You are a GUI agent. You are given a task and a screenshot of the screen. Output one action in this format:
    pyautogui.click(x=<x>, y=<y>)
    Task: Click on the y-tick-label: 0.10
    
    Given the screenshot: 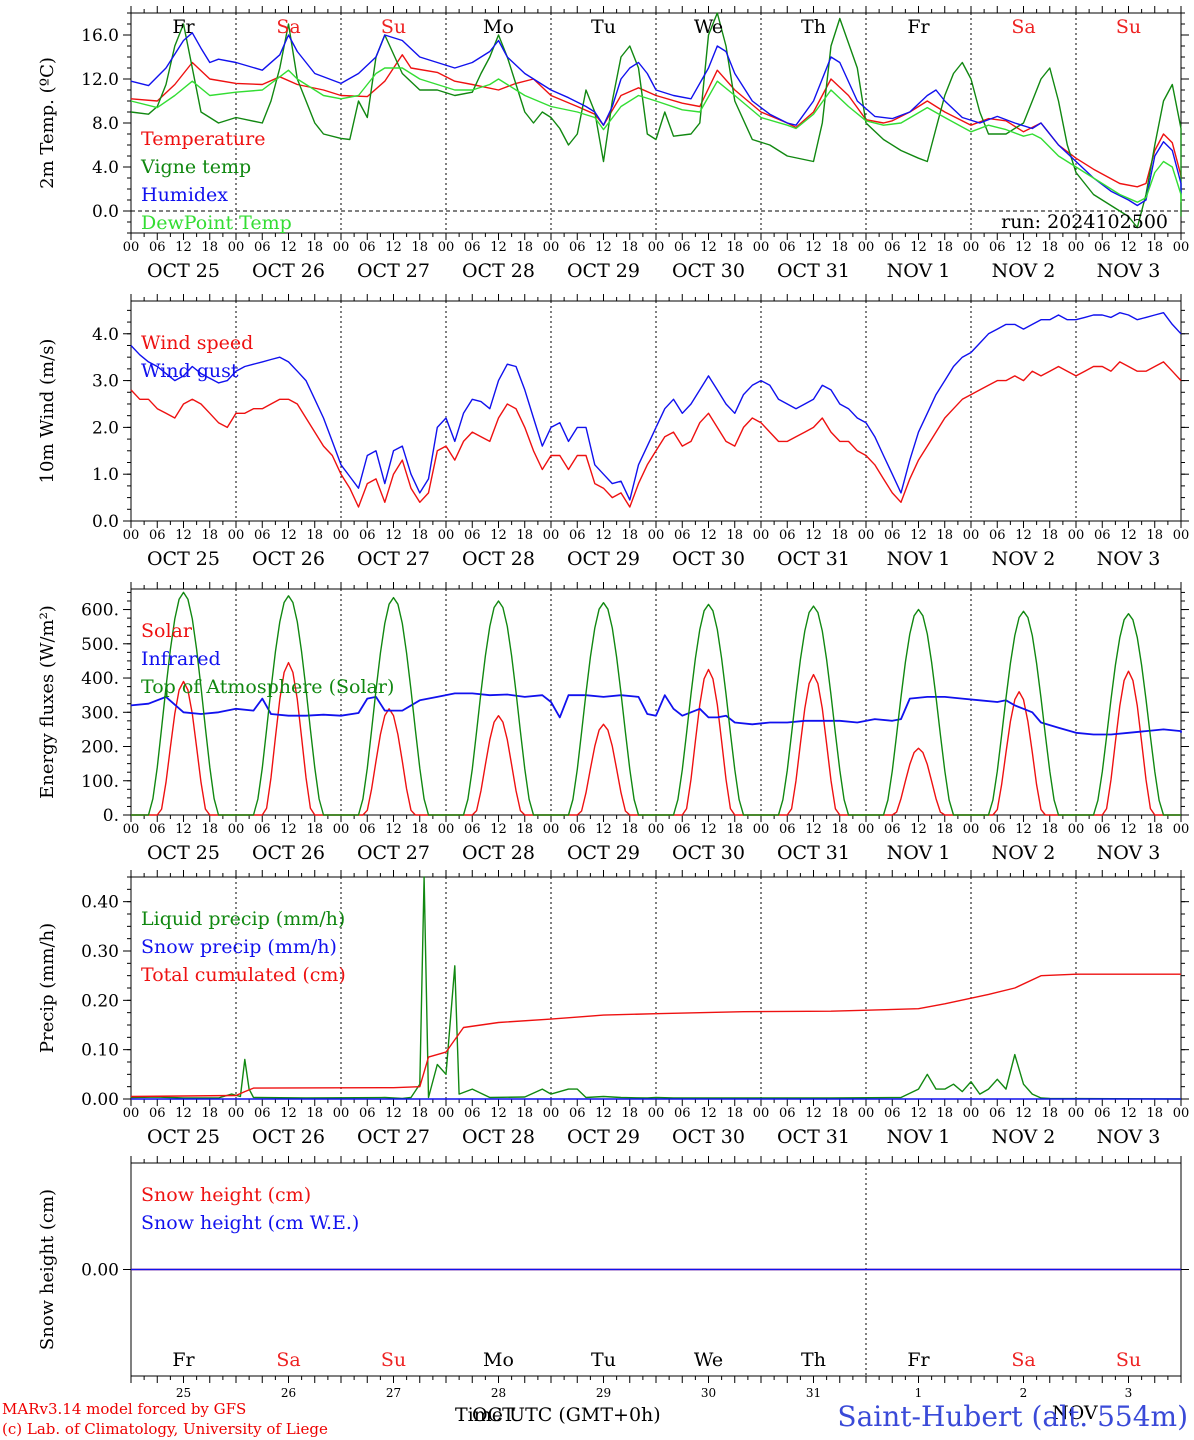 What is the action you would take?
    pyautogui.click(x=100, y=1051)
    